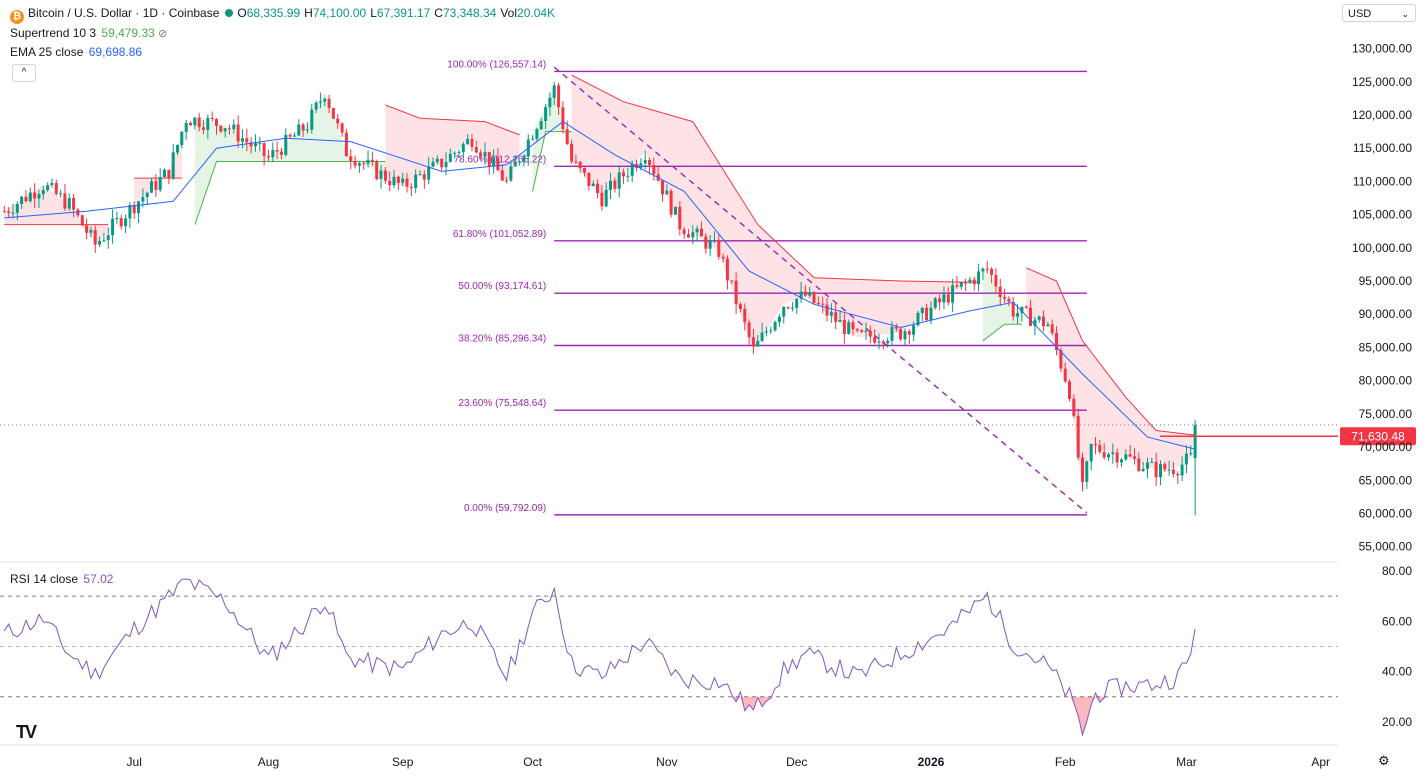  What do you see at coordinates (1397, 722) in the screenshot?
I see `rsi-axis-tick: 20.00` at bounding box center [1397, 722].